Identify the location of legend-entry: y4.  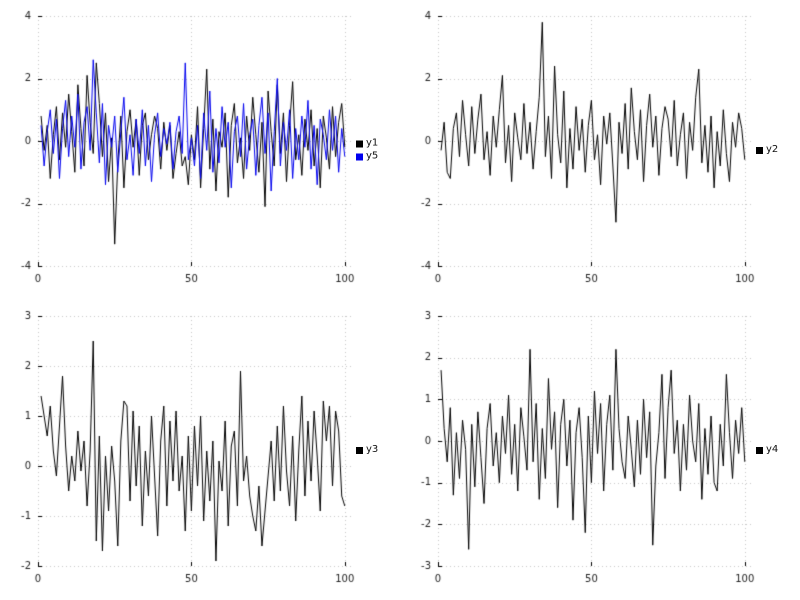
(767, 450).